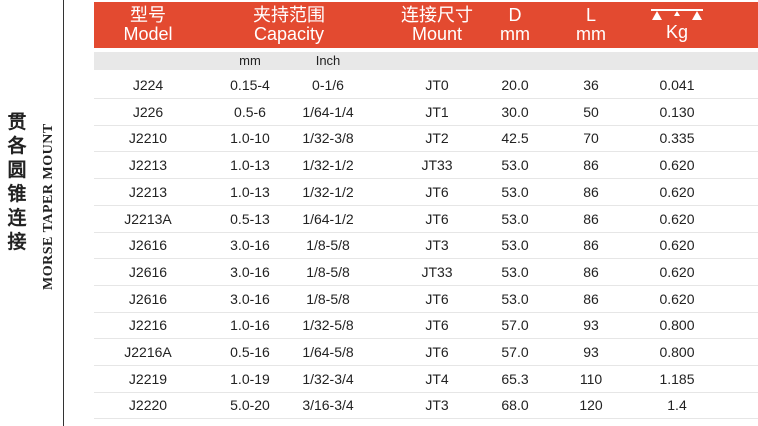 The height and width of the screenshot is (426, 758). What do you see at coordinates (591, 34) in the screenshot?
I see `header-l-unit: mm` at bounding box center [591, 34].